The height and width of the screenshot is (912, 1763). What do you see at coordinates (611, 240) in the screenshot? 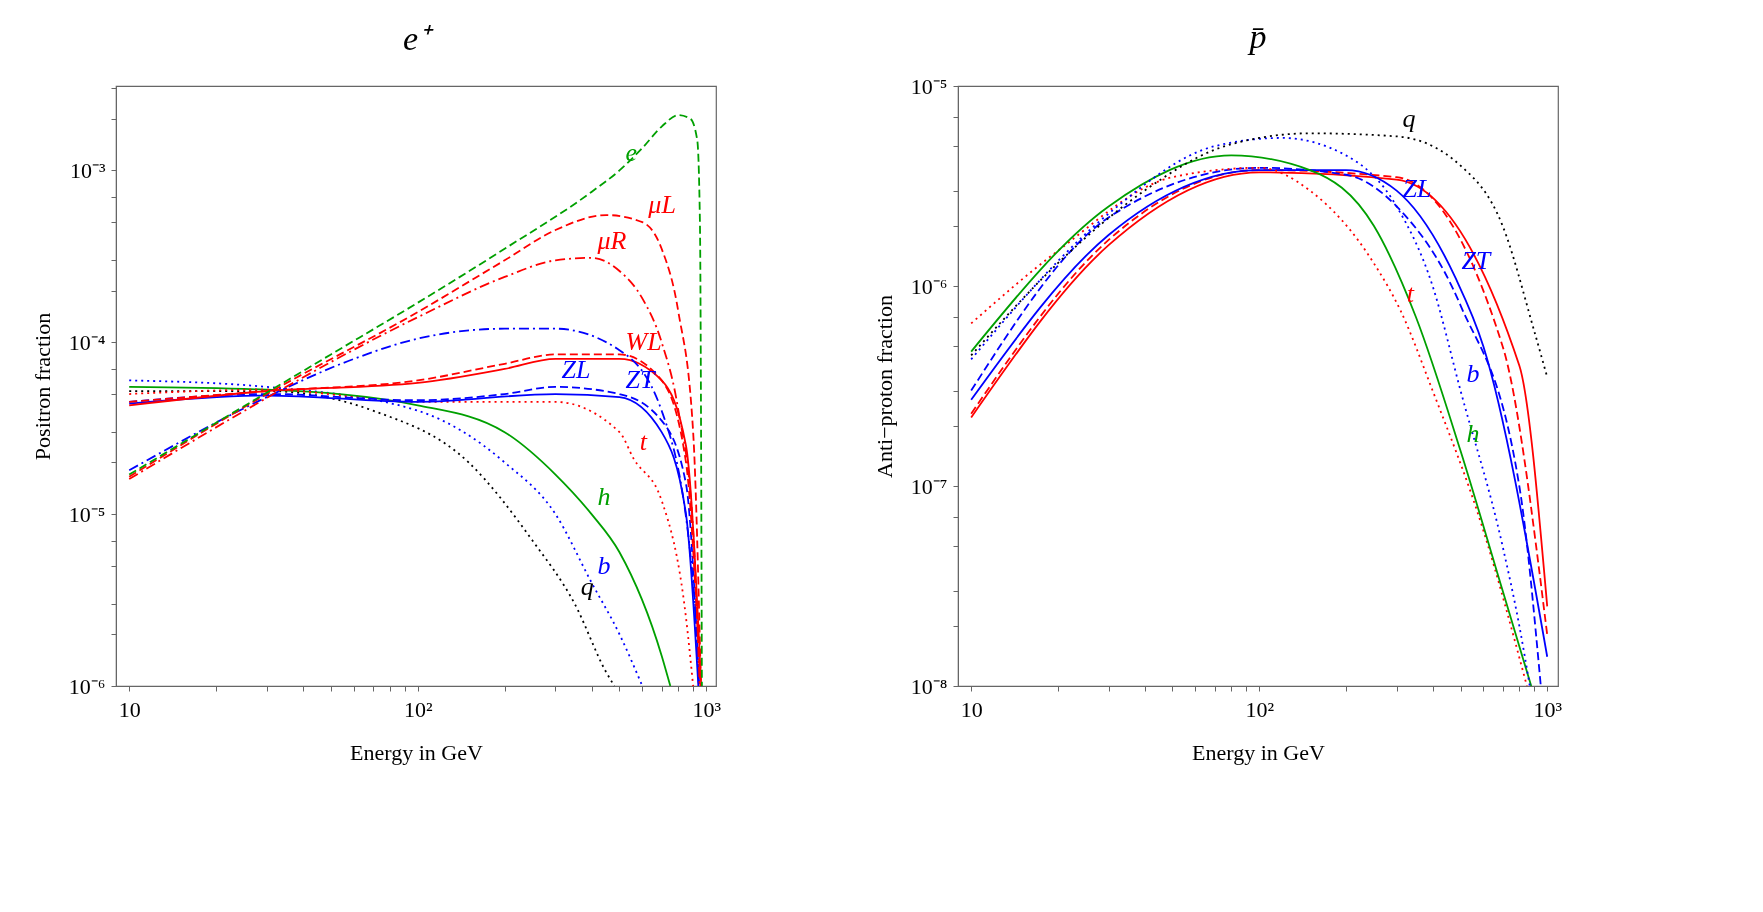
I see `annotation: μR` at bounding box center [611, 240].